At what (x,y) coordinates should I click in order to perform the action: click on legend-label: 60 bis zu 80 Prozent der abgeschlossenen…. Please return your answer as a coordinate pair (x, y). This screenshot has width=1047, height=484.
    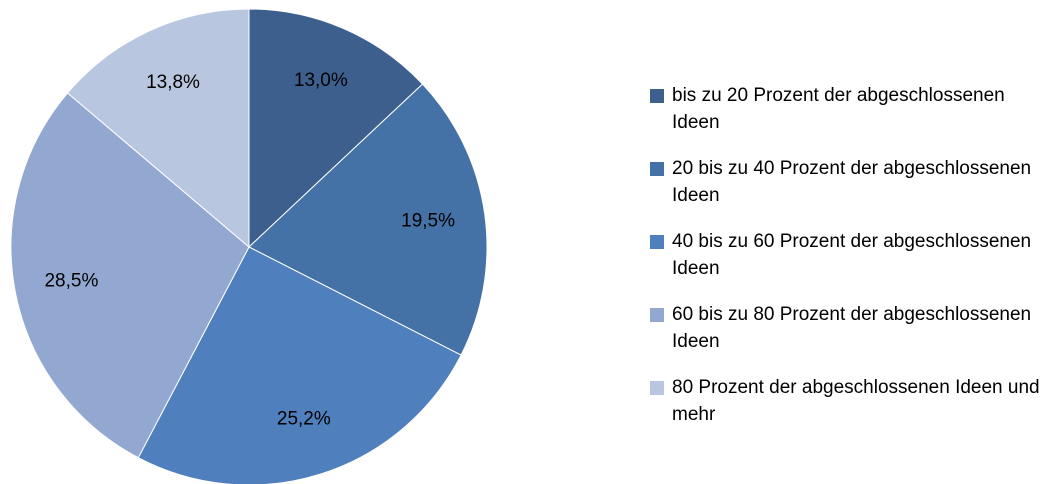
    Looking at the image, I should click on (852, 328).